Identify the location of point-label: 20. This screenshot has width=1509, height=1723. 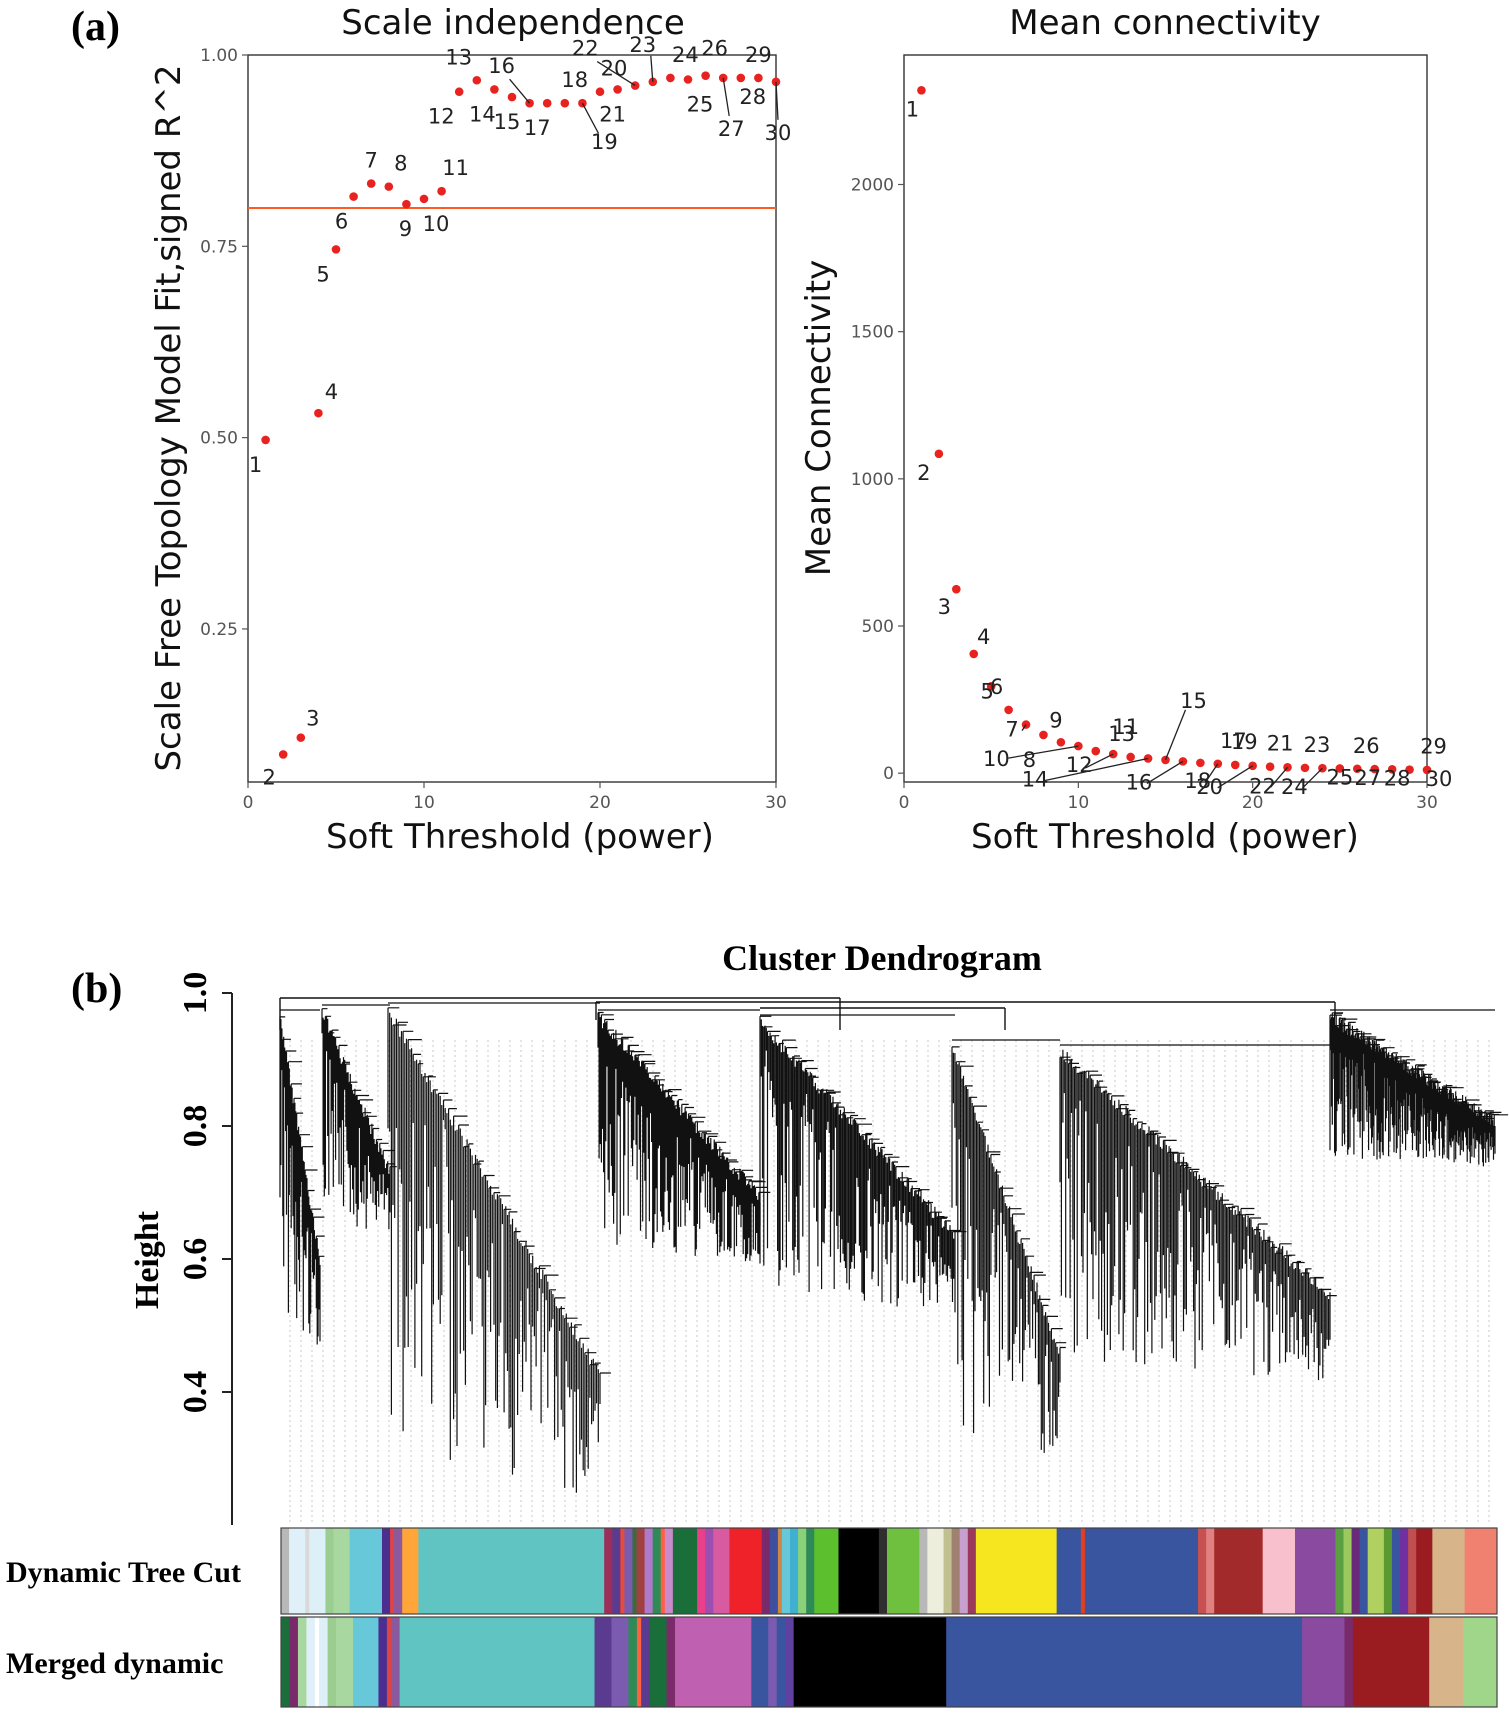
(614, 69).